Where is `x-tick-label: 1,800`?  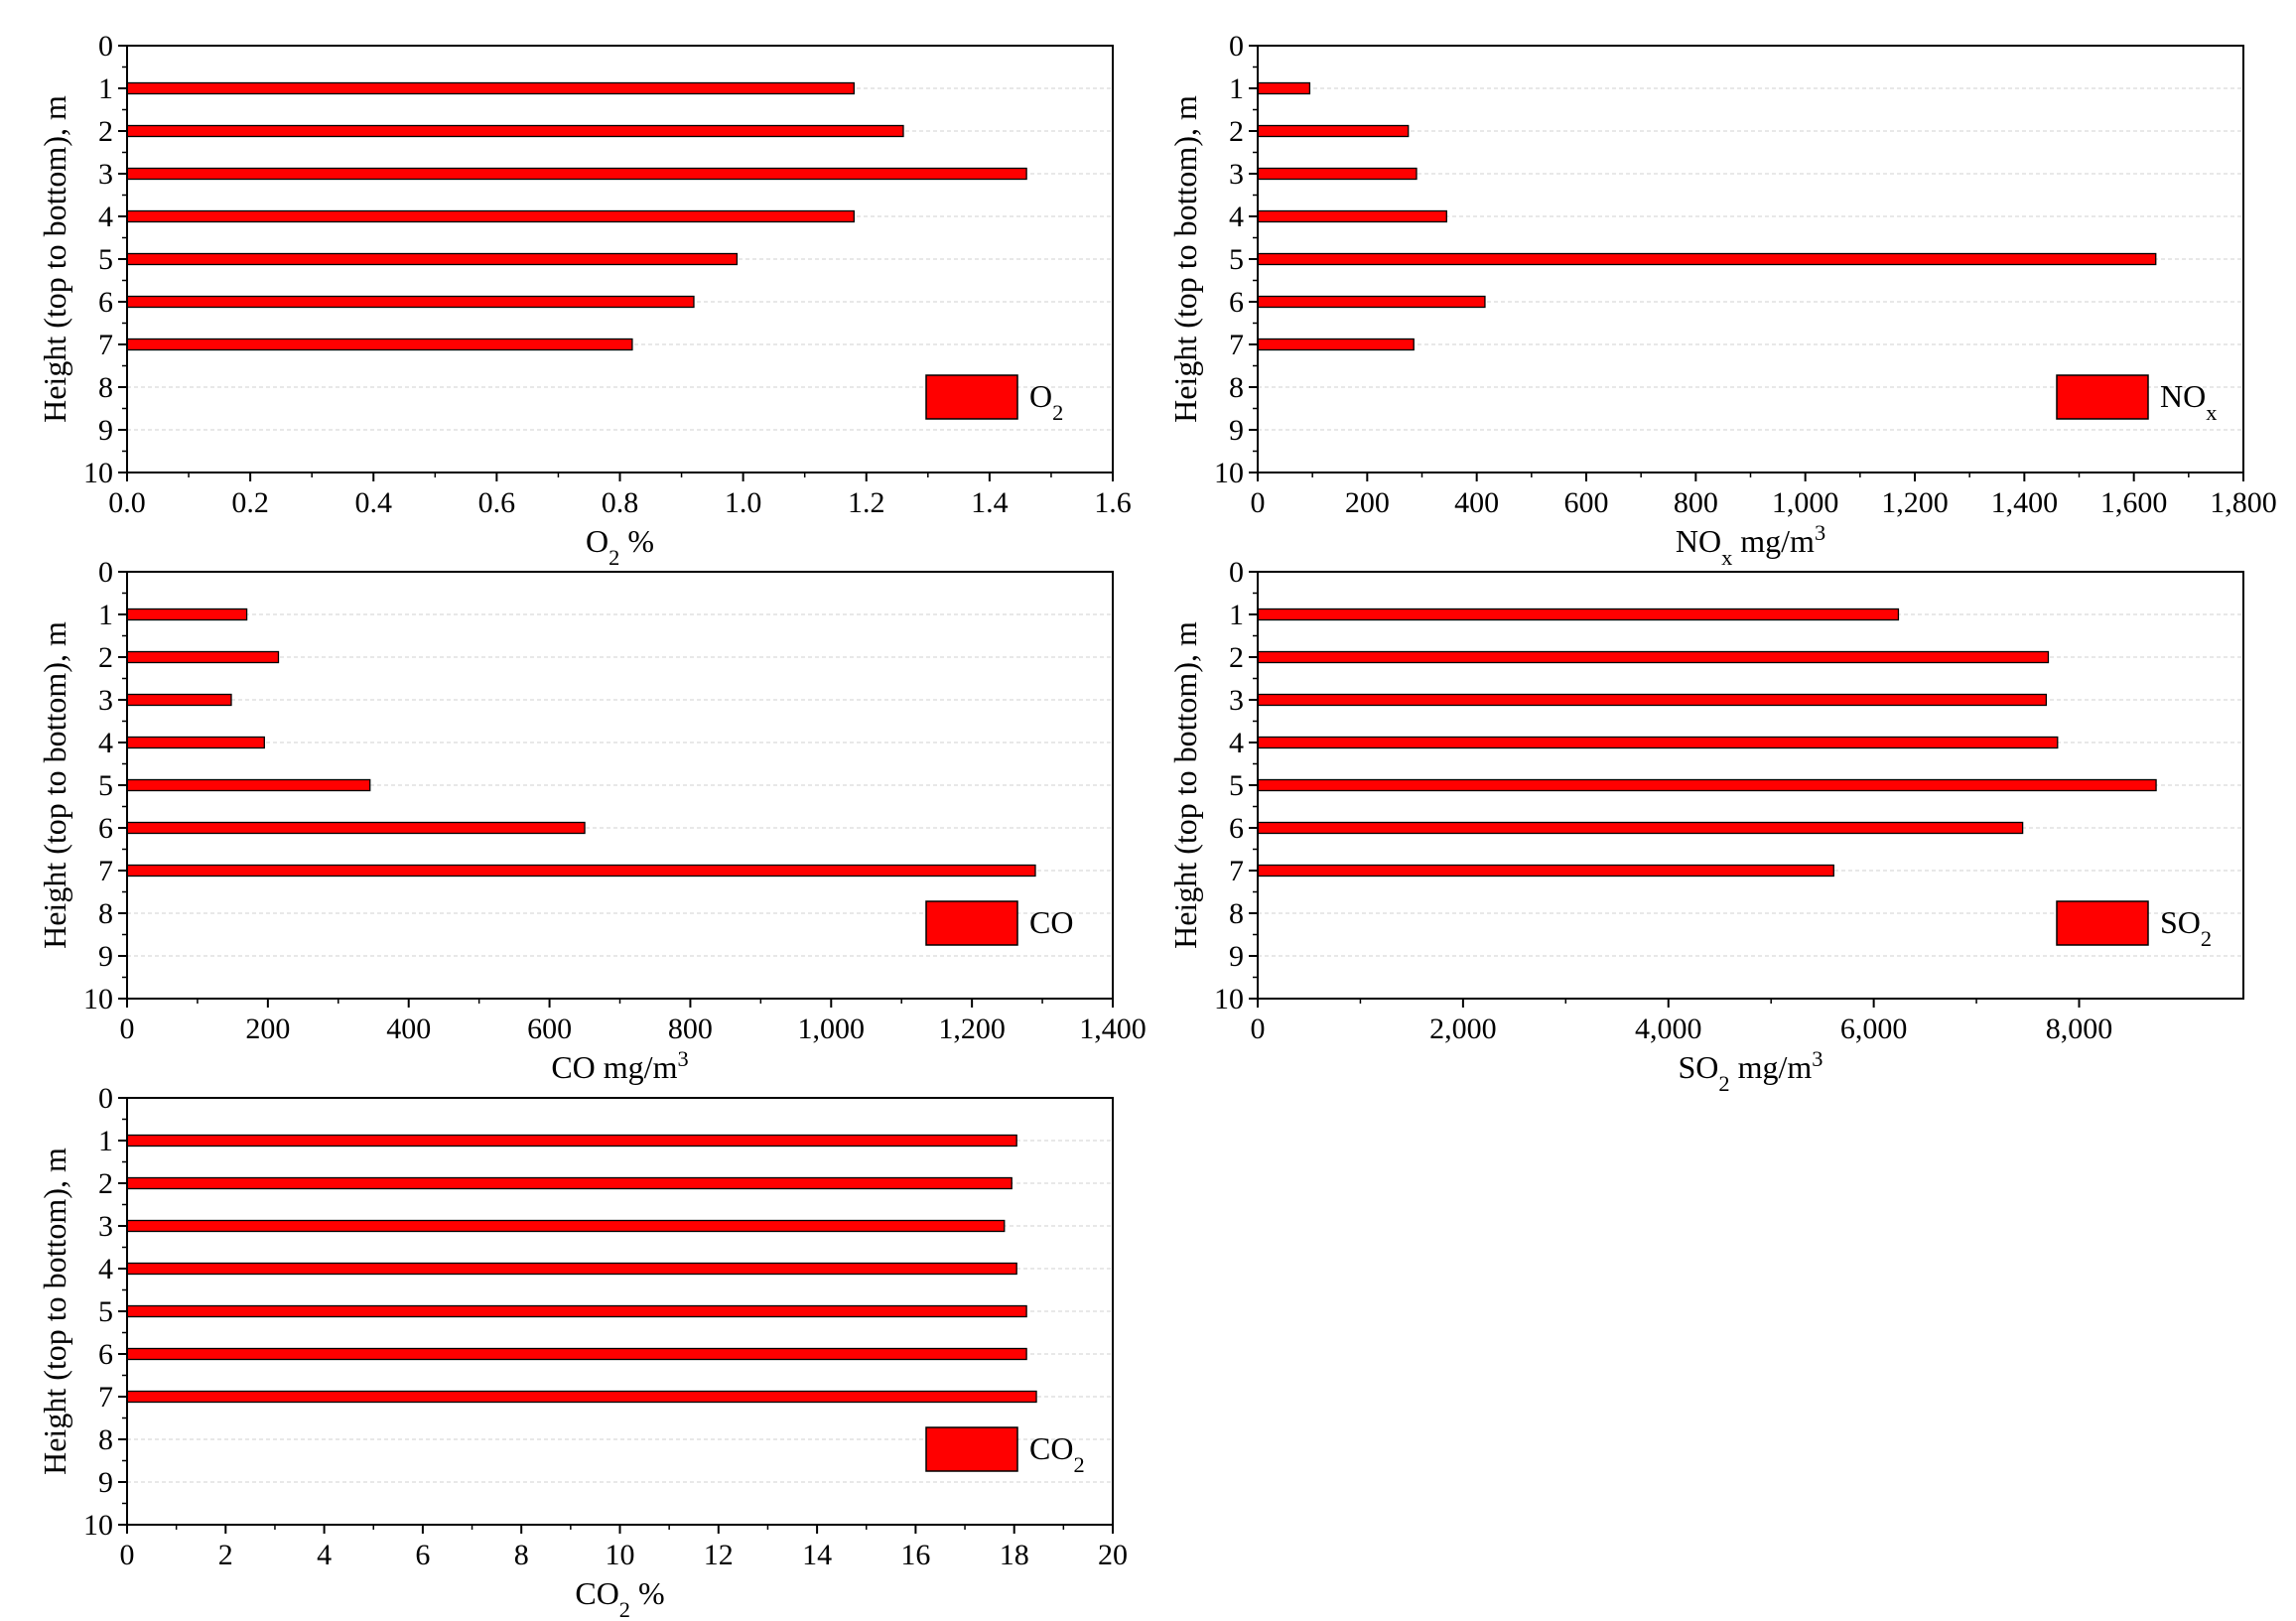
x-tick-label: 1,800 is located at coordinates (2243, 502).